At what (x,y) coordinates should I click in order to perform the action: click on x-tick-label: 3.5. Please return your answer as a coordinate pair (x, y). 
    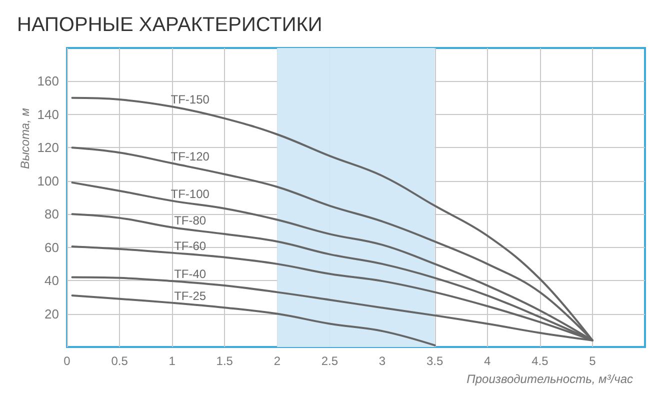
    Looking at the image, I should click on (435, 361).